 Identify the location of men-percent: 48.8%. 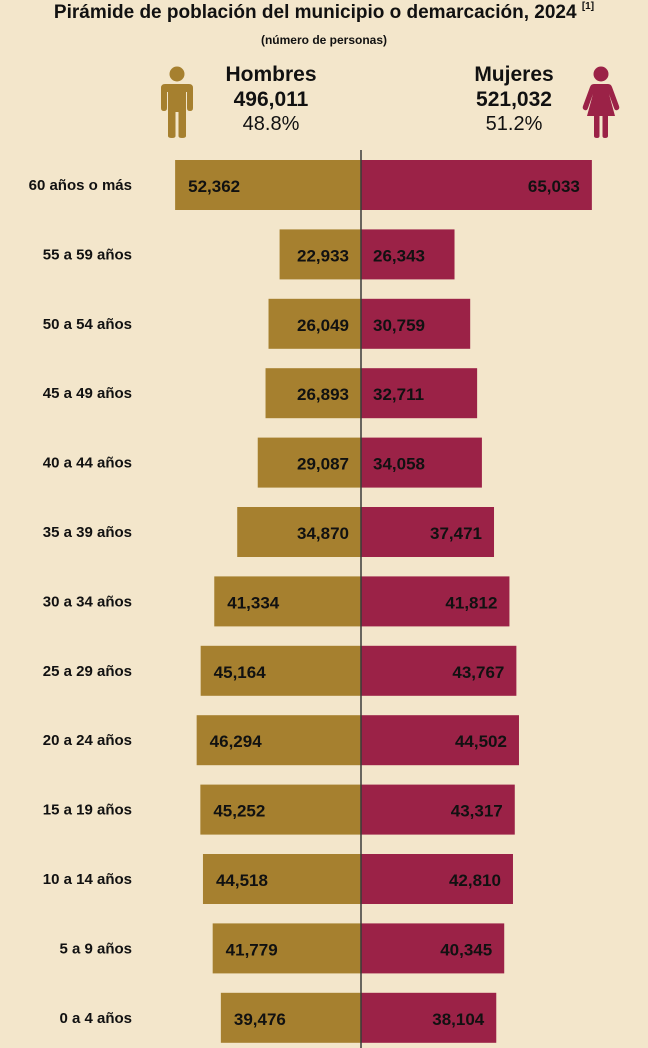
(271, 124).